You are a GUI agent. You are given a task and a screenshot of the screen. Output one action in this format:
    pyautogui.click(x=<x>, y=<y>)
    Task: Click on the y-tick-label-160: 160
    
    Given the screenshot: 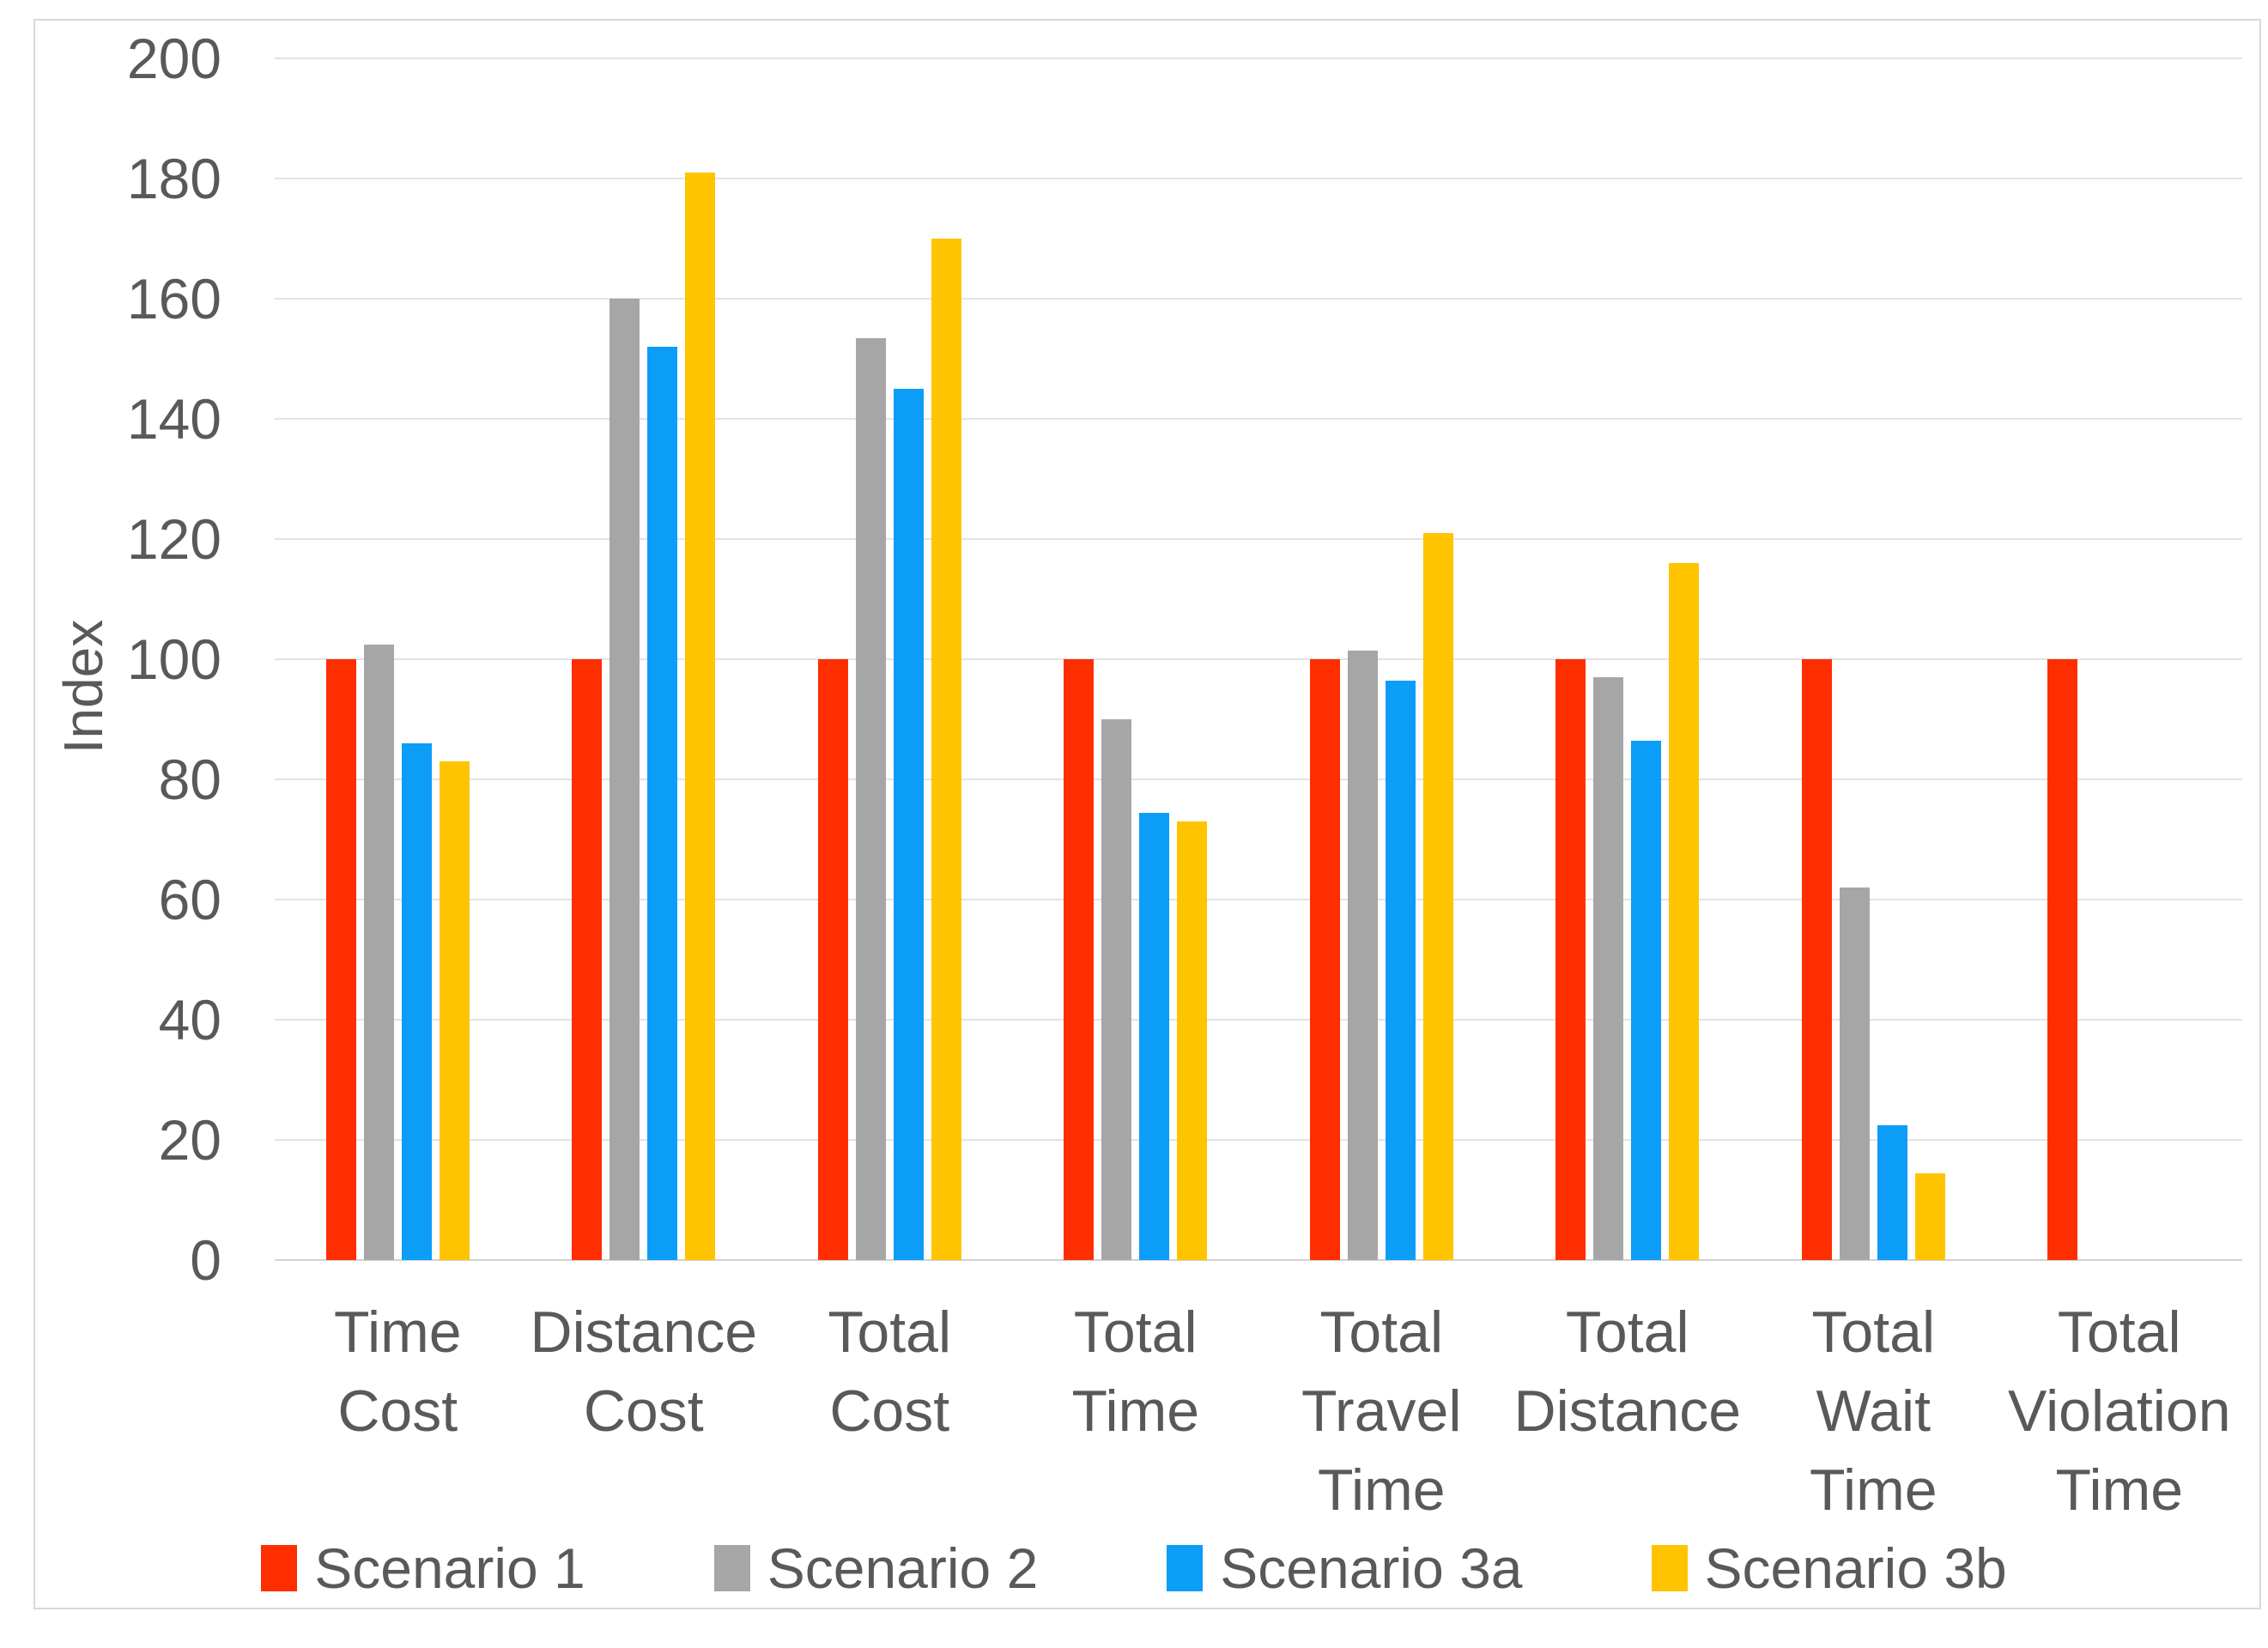 What is the action you would take?
    pyautogui.click(x=173, y=298)
    